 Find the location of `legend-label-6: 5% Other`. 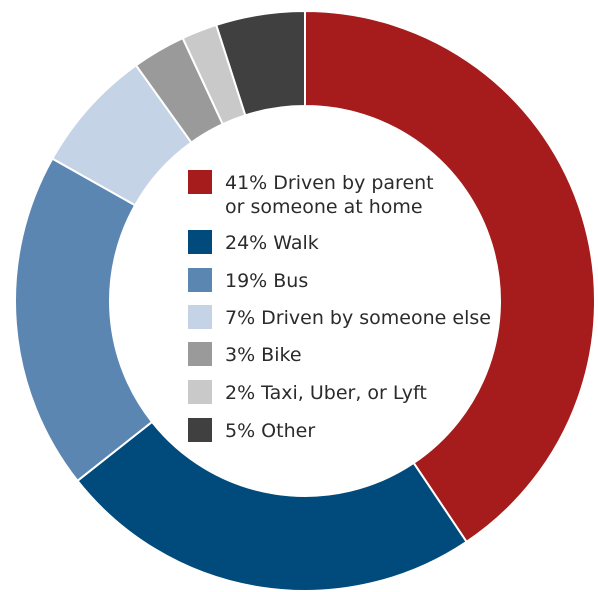

legend-label-6: 5% Other is located at coordinates (270, 431).